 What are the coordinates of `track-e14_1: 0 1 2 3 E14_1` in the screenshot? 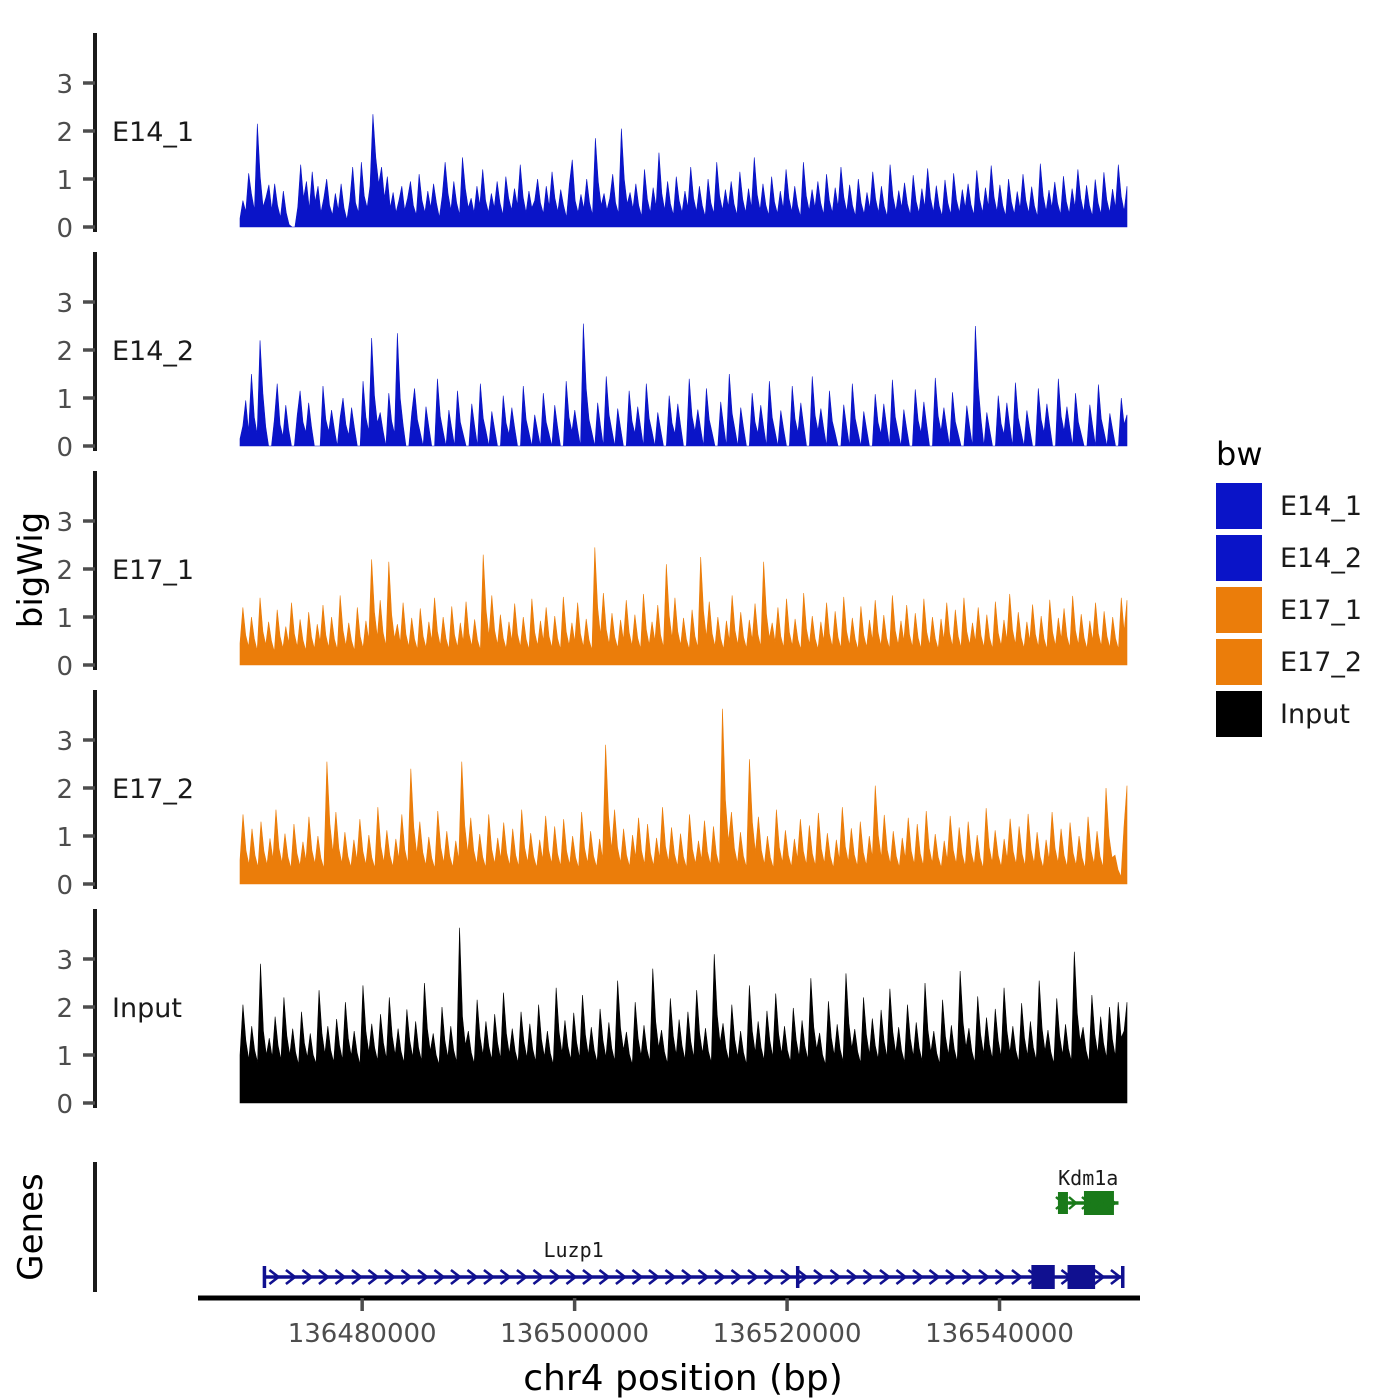 It's located at (592, 138).